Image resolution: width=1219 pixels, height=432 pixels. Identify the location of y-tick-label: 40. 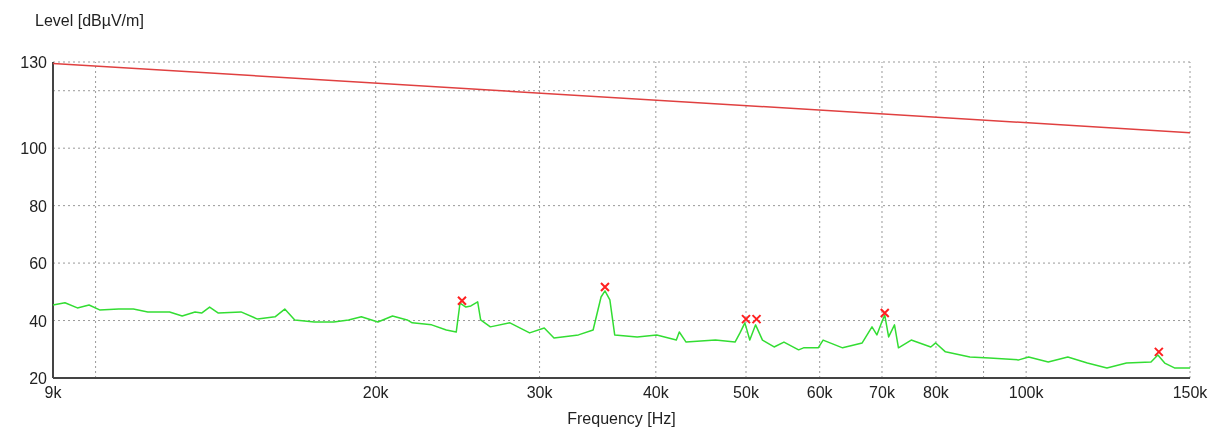
(38, 321).